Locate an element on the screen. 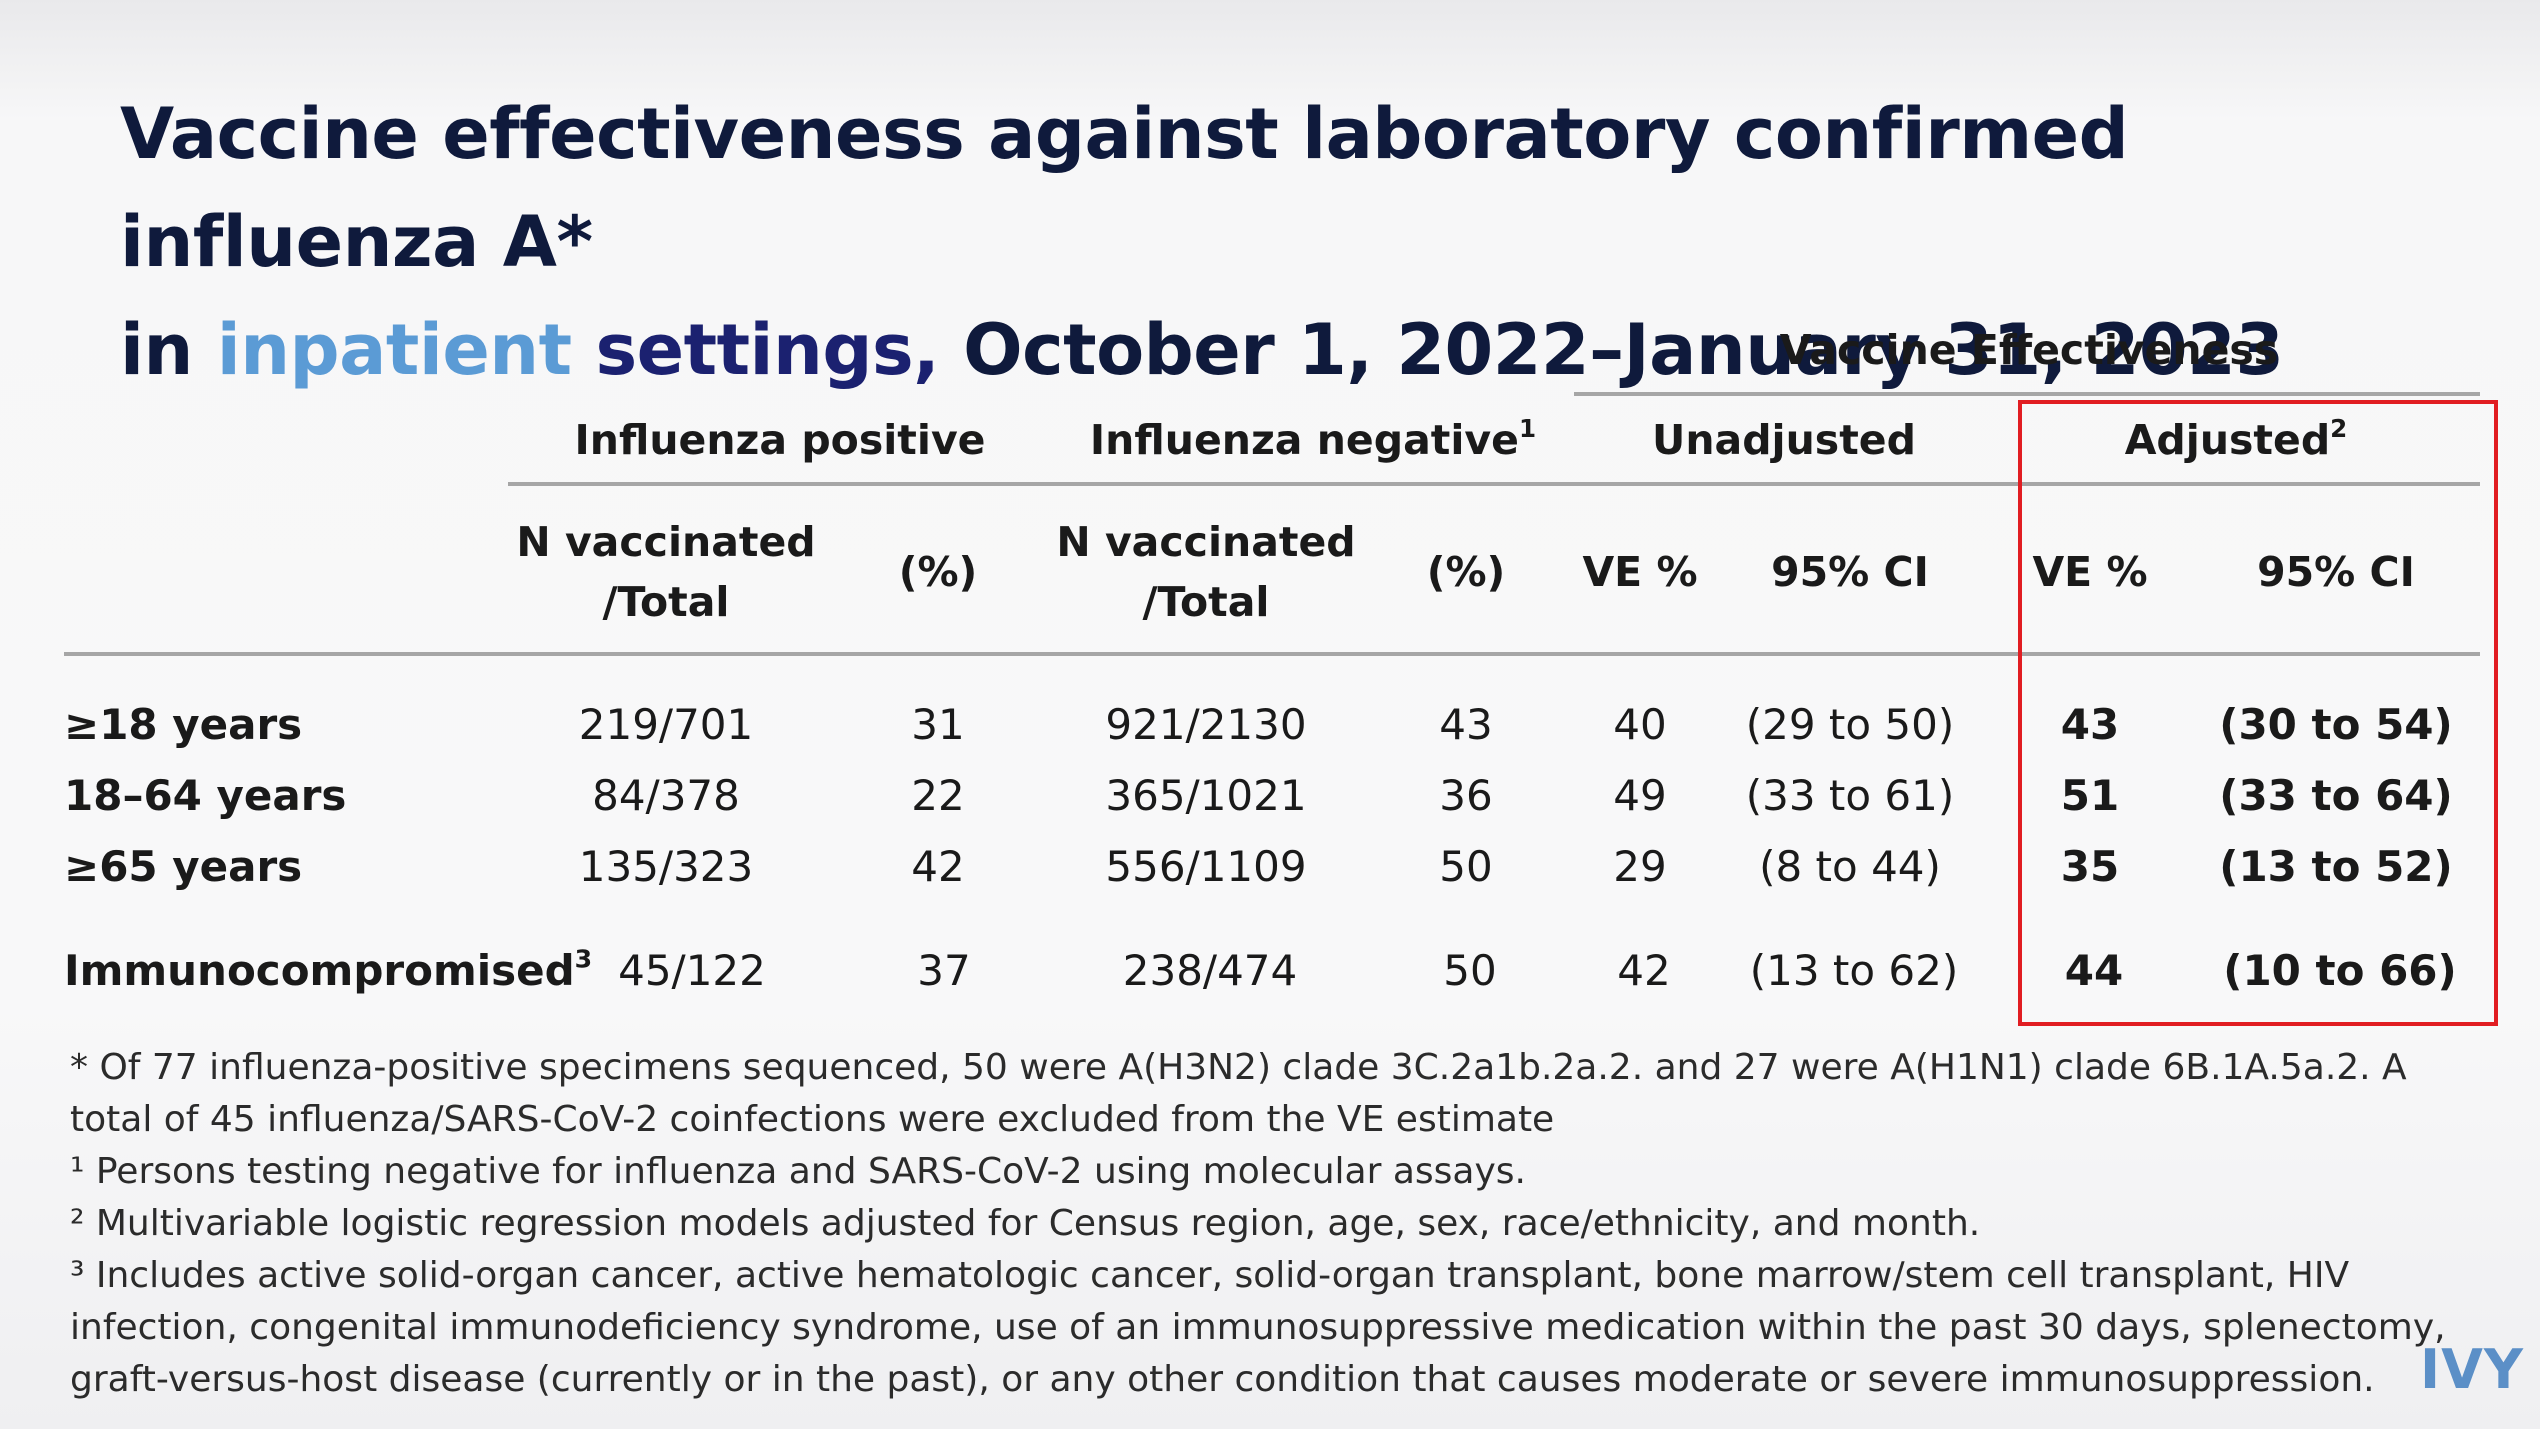 This screenshot has width=2540, height=1429. neg-n-vaccinated-header: N vaccinated /Total is located at coordinates (1206, 572).